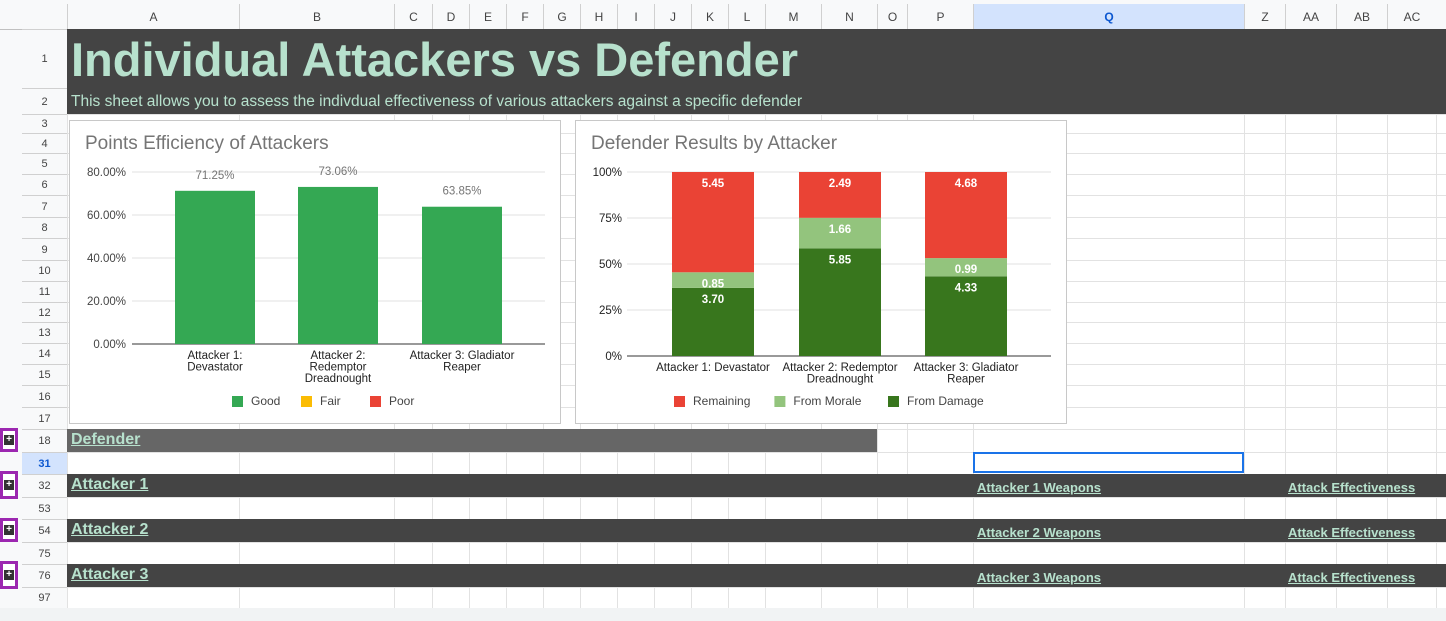  What do you see at coordinates (153, 16) in the screenshot?
I see `column-header-a: A` at bounding box center [153, 16].